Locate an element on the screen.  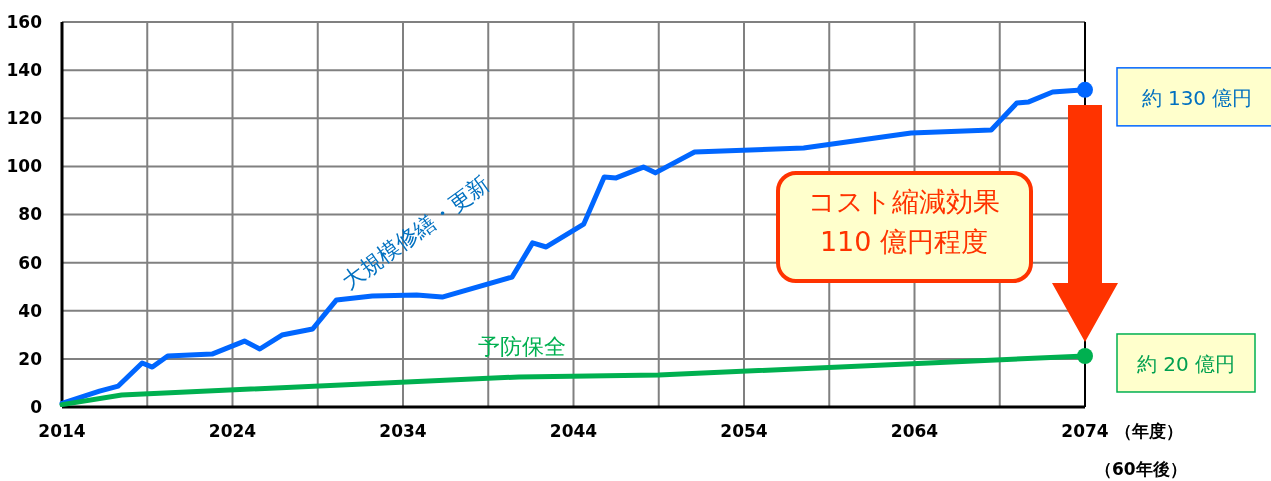
x-tick-label: 2064 is located at coordinates (914, 431).